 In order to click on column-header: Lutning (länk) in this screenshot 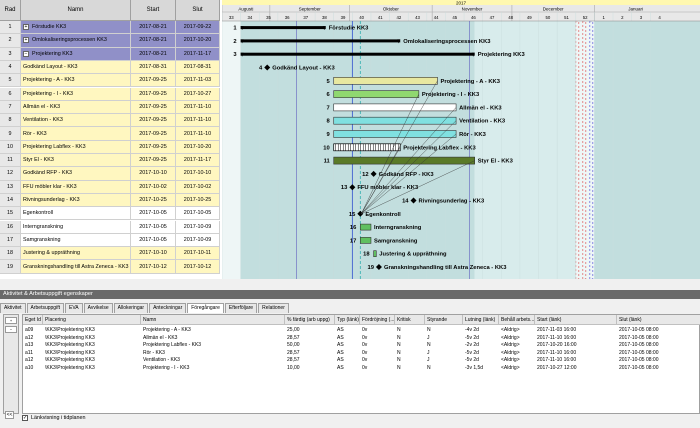, I will do `click(481, 320)`.